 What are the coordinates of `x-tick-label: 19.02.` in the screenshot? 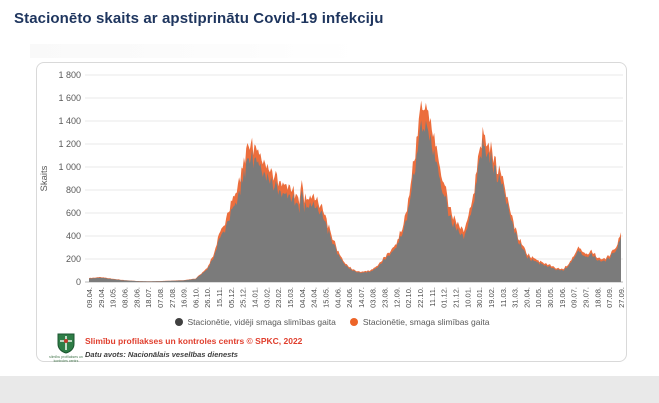 It's located at (491, 297).